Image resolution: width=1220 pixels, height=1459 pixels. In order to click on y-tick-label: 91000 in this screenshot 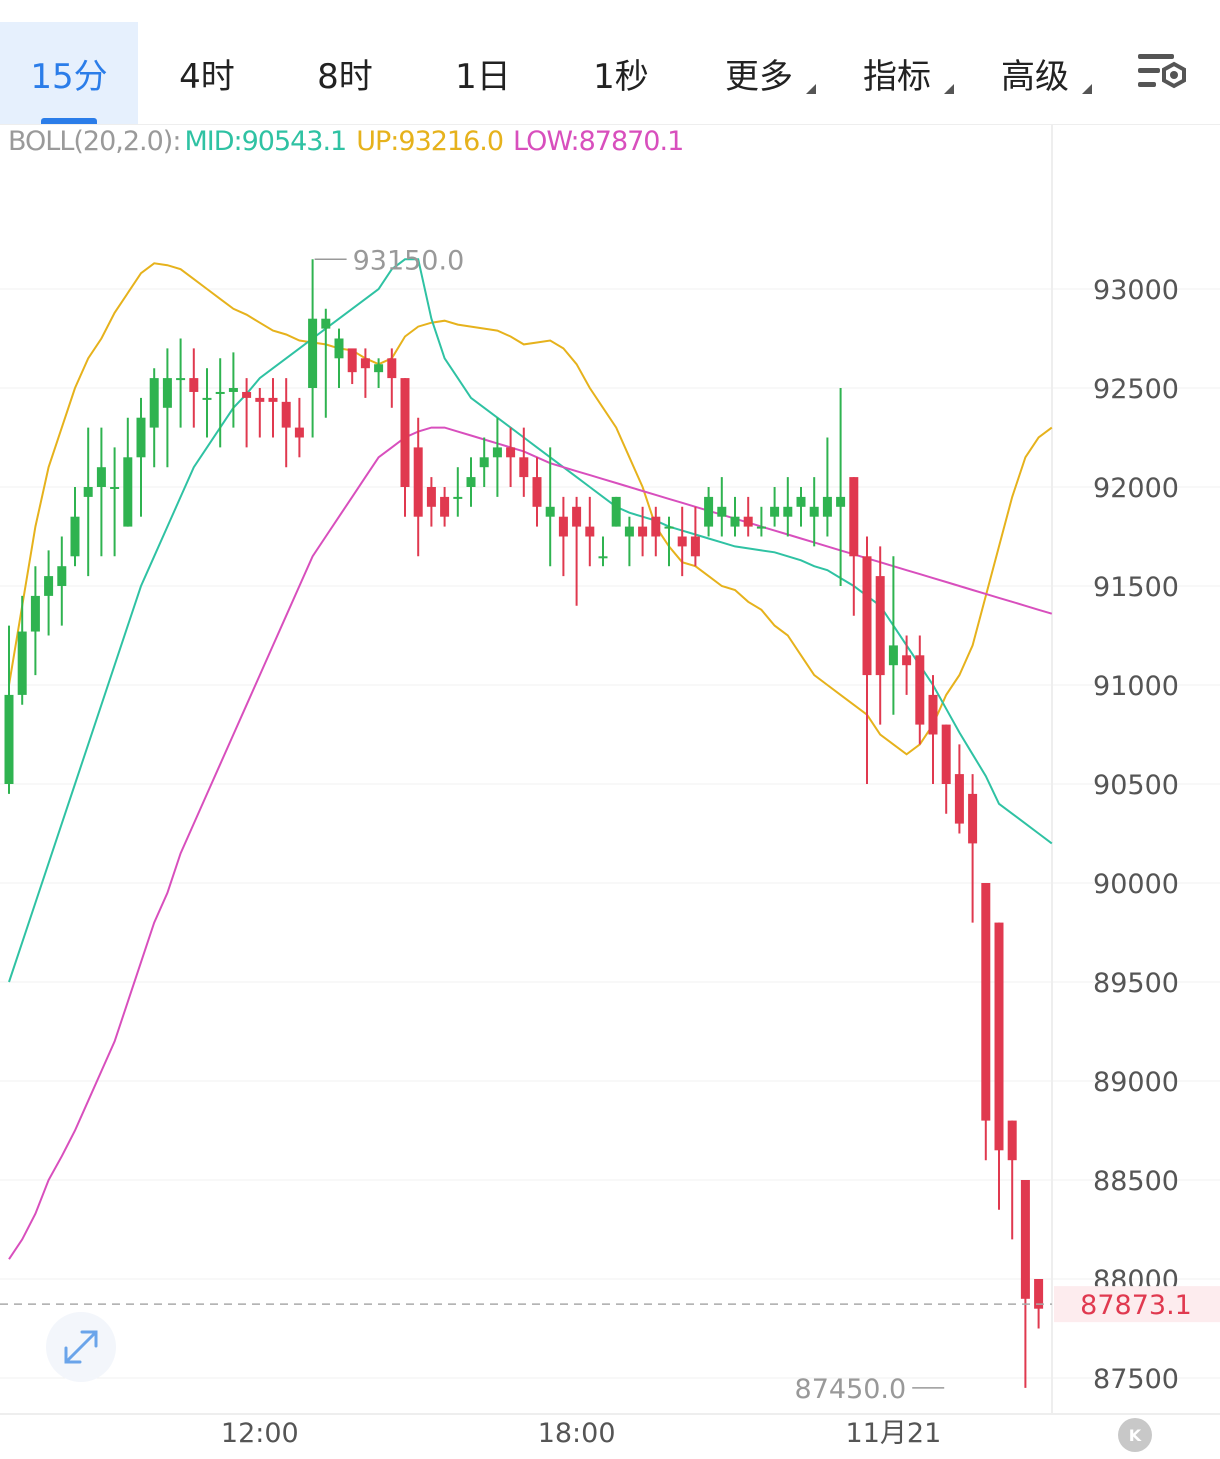, I will do `click(1136, 686)`.